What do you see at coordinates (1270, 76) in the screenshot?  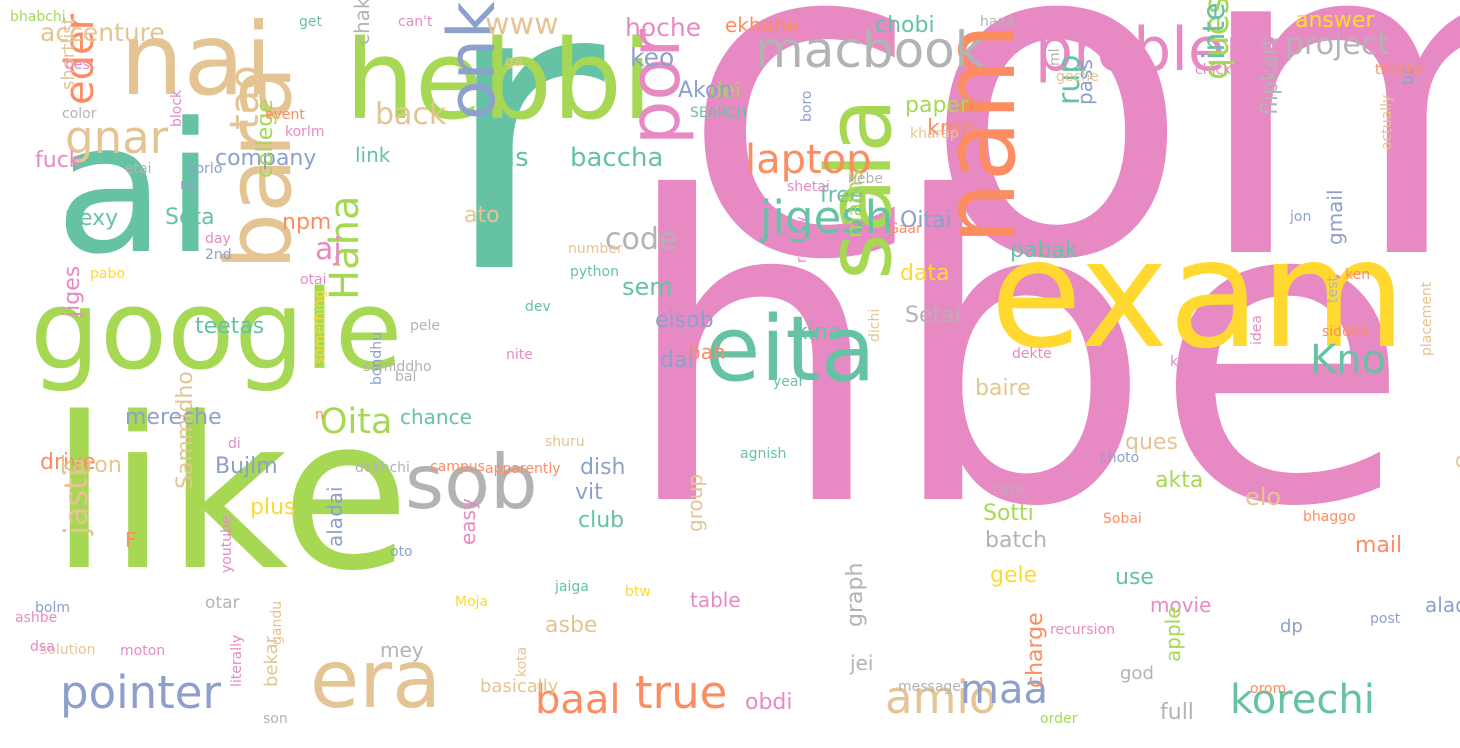 I see `word-flipkart: flipkart` at bounding box center [1270, 76].